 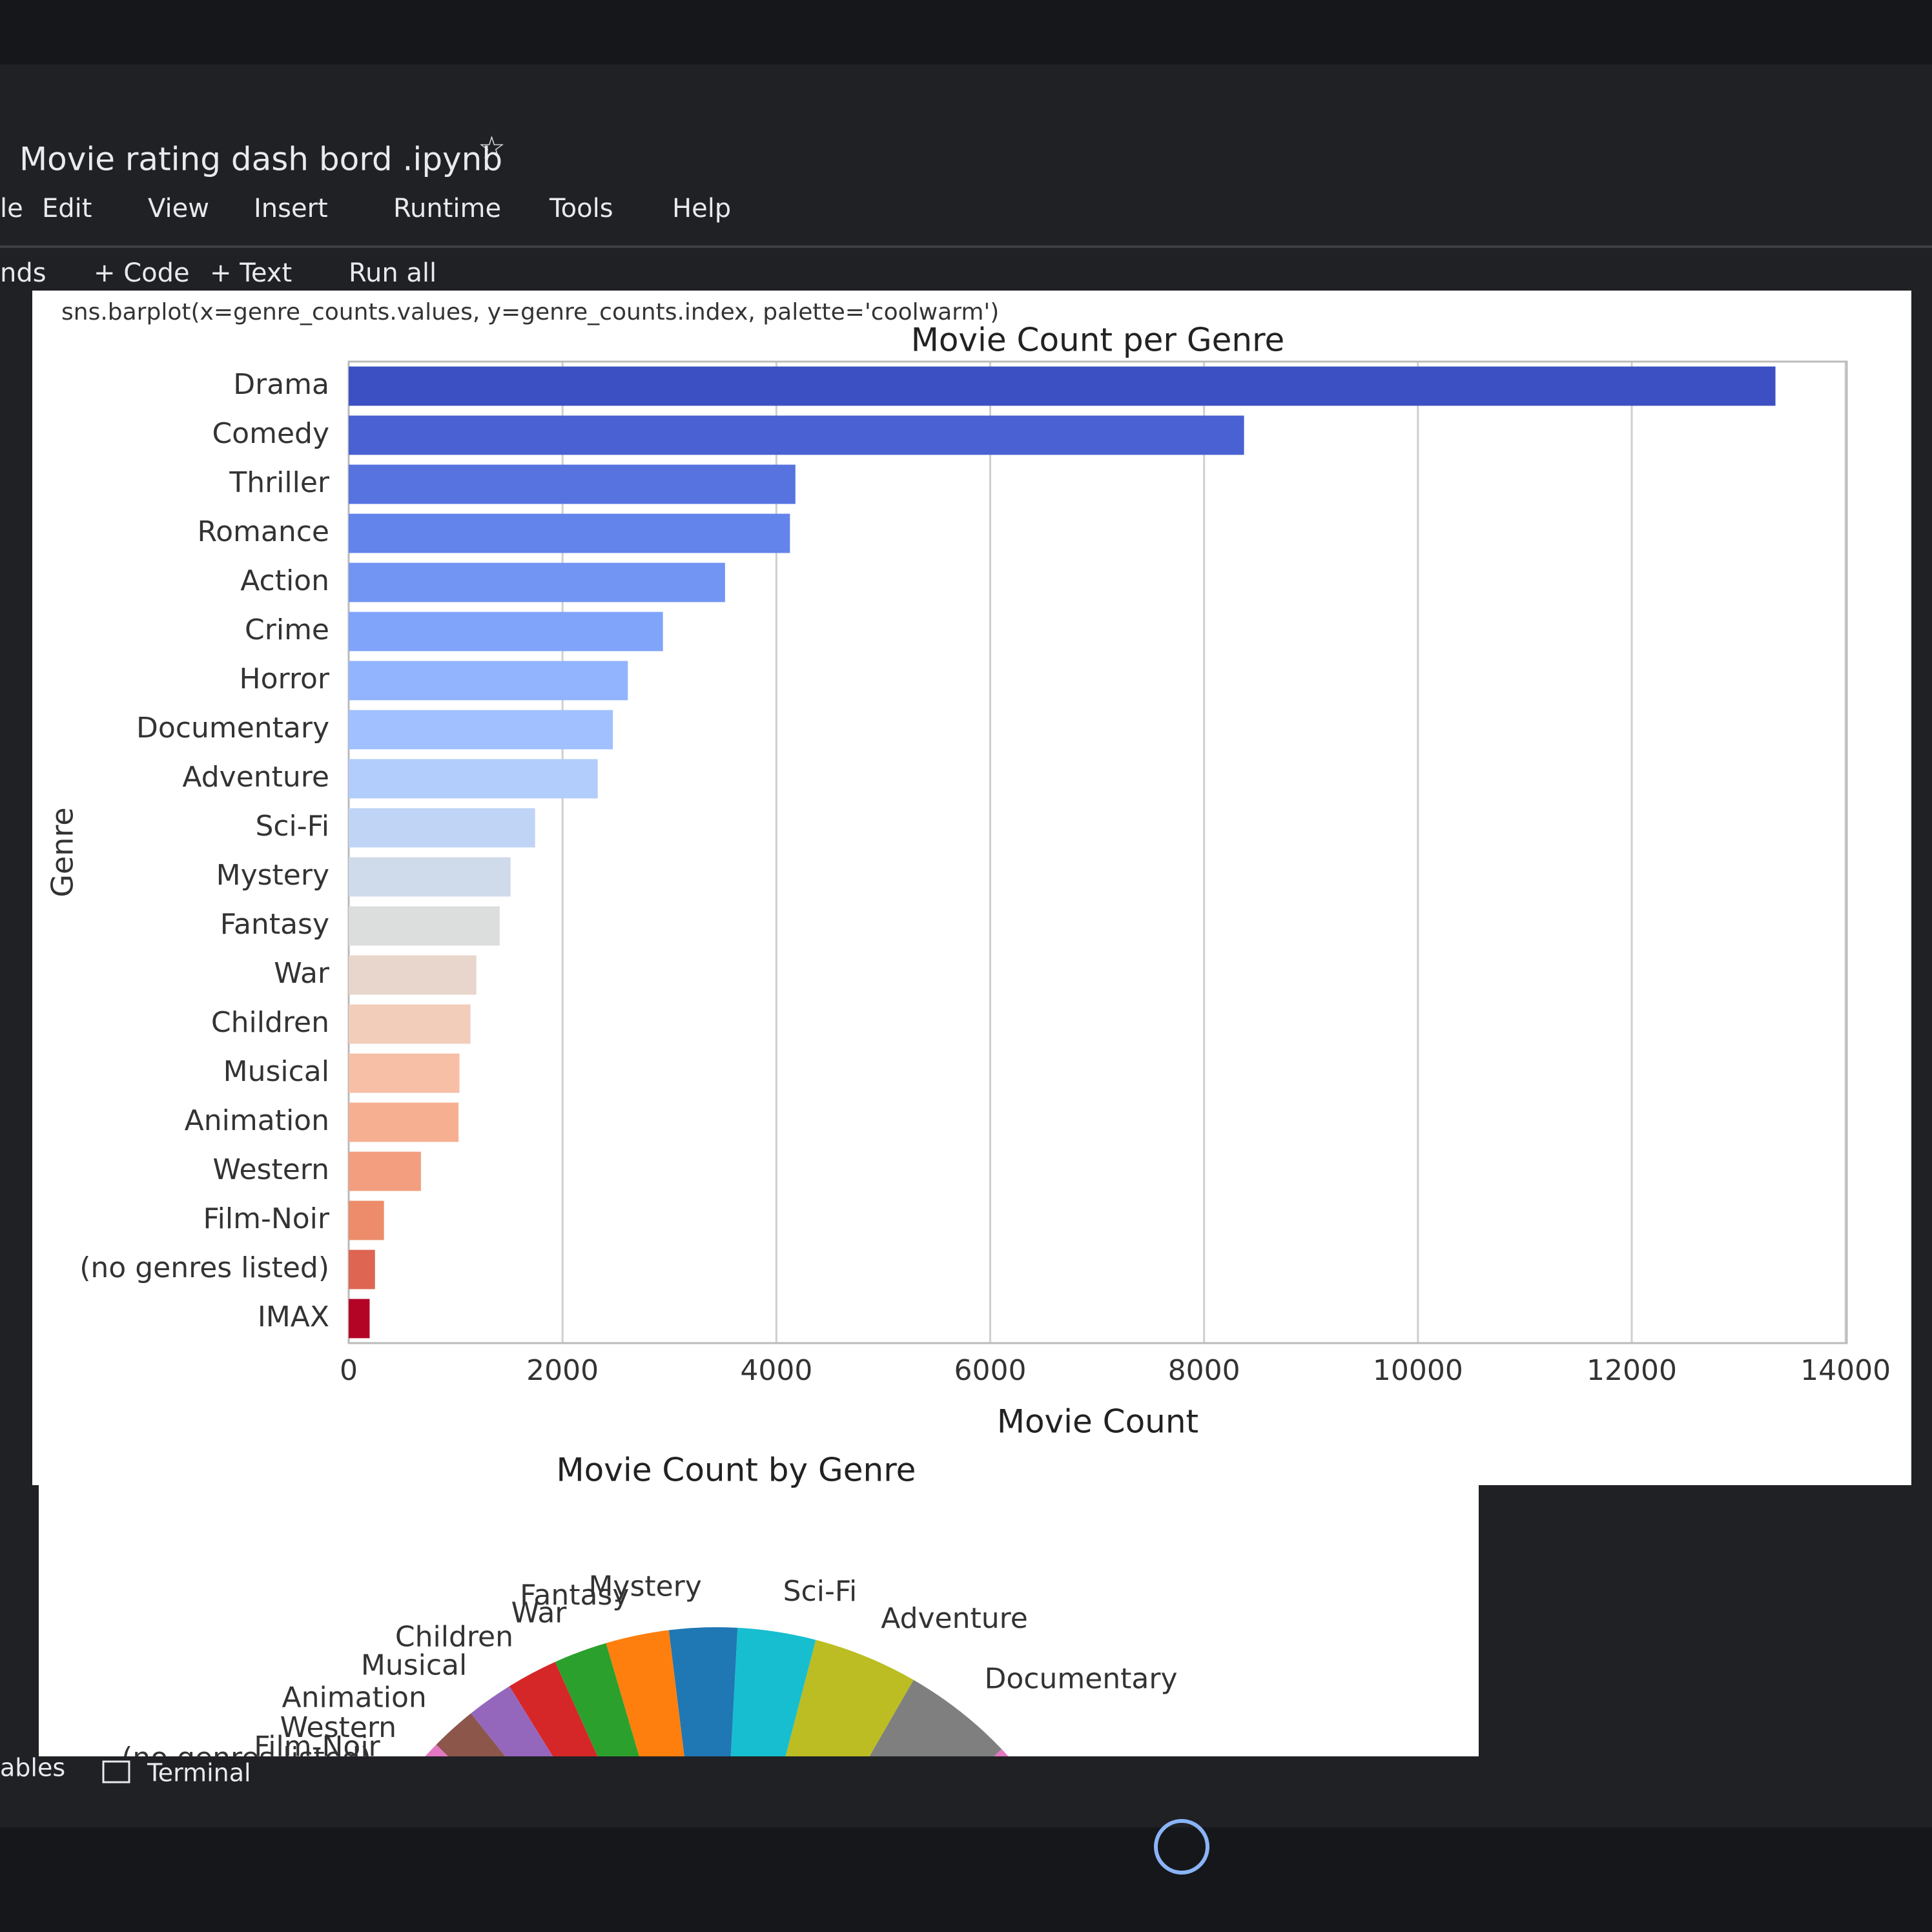 What do you see at coordinates (291, 209) in the screenshot?
I see `menu-item: Insert` at bounding box center [291, 209].